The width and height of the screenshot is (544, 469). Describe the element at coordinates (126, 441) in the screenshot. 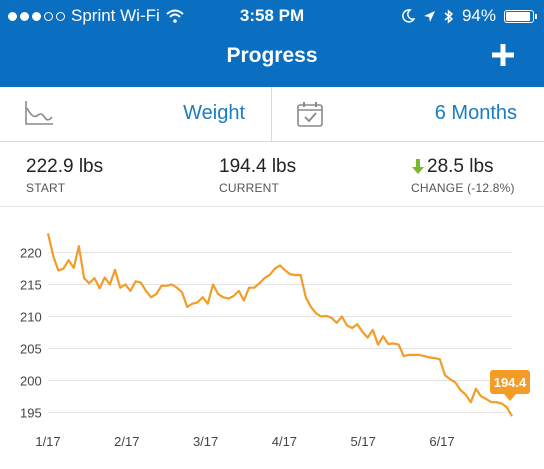

I see `x-tick-label: 2/17` at that location.